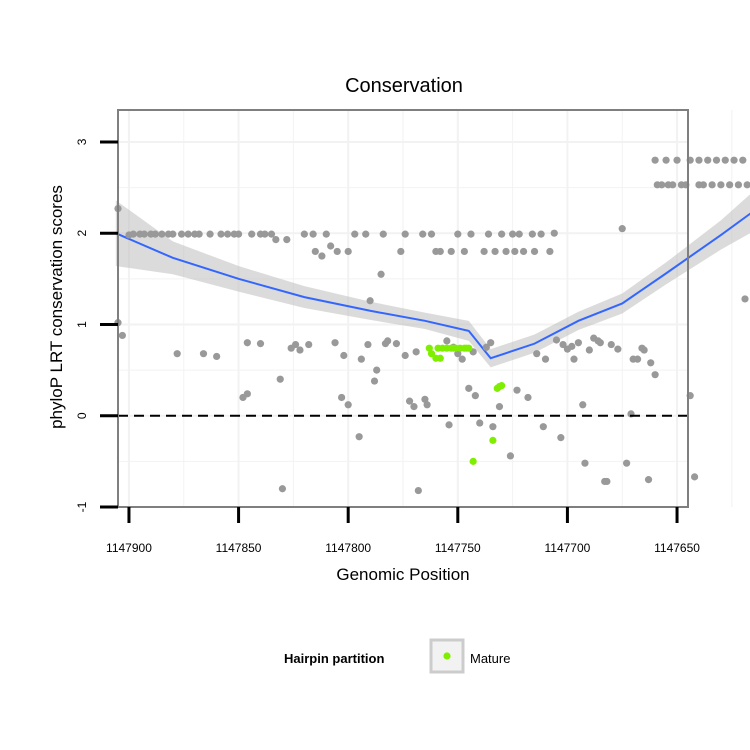 The image size is (750, 750). I want to click on x-tick-label-1: 1147850, so click(239, 548).